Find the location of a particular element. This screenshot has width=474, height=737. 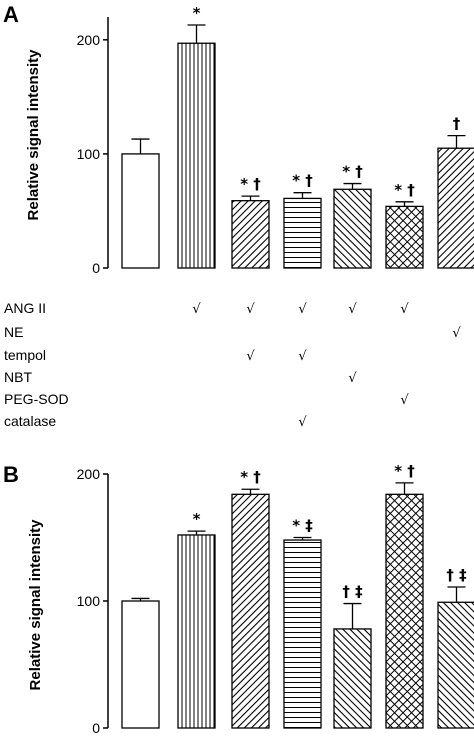

panel-a-significance-label: † is located at coordinates (457, 124).